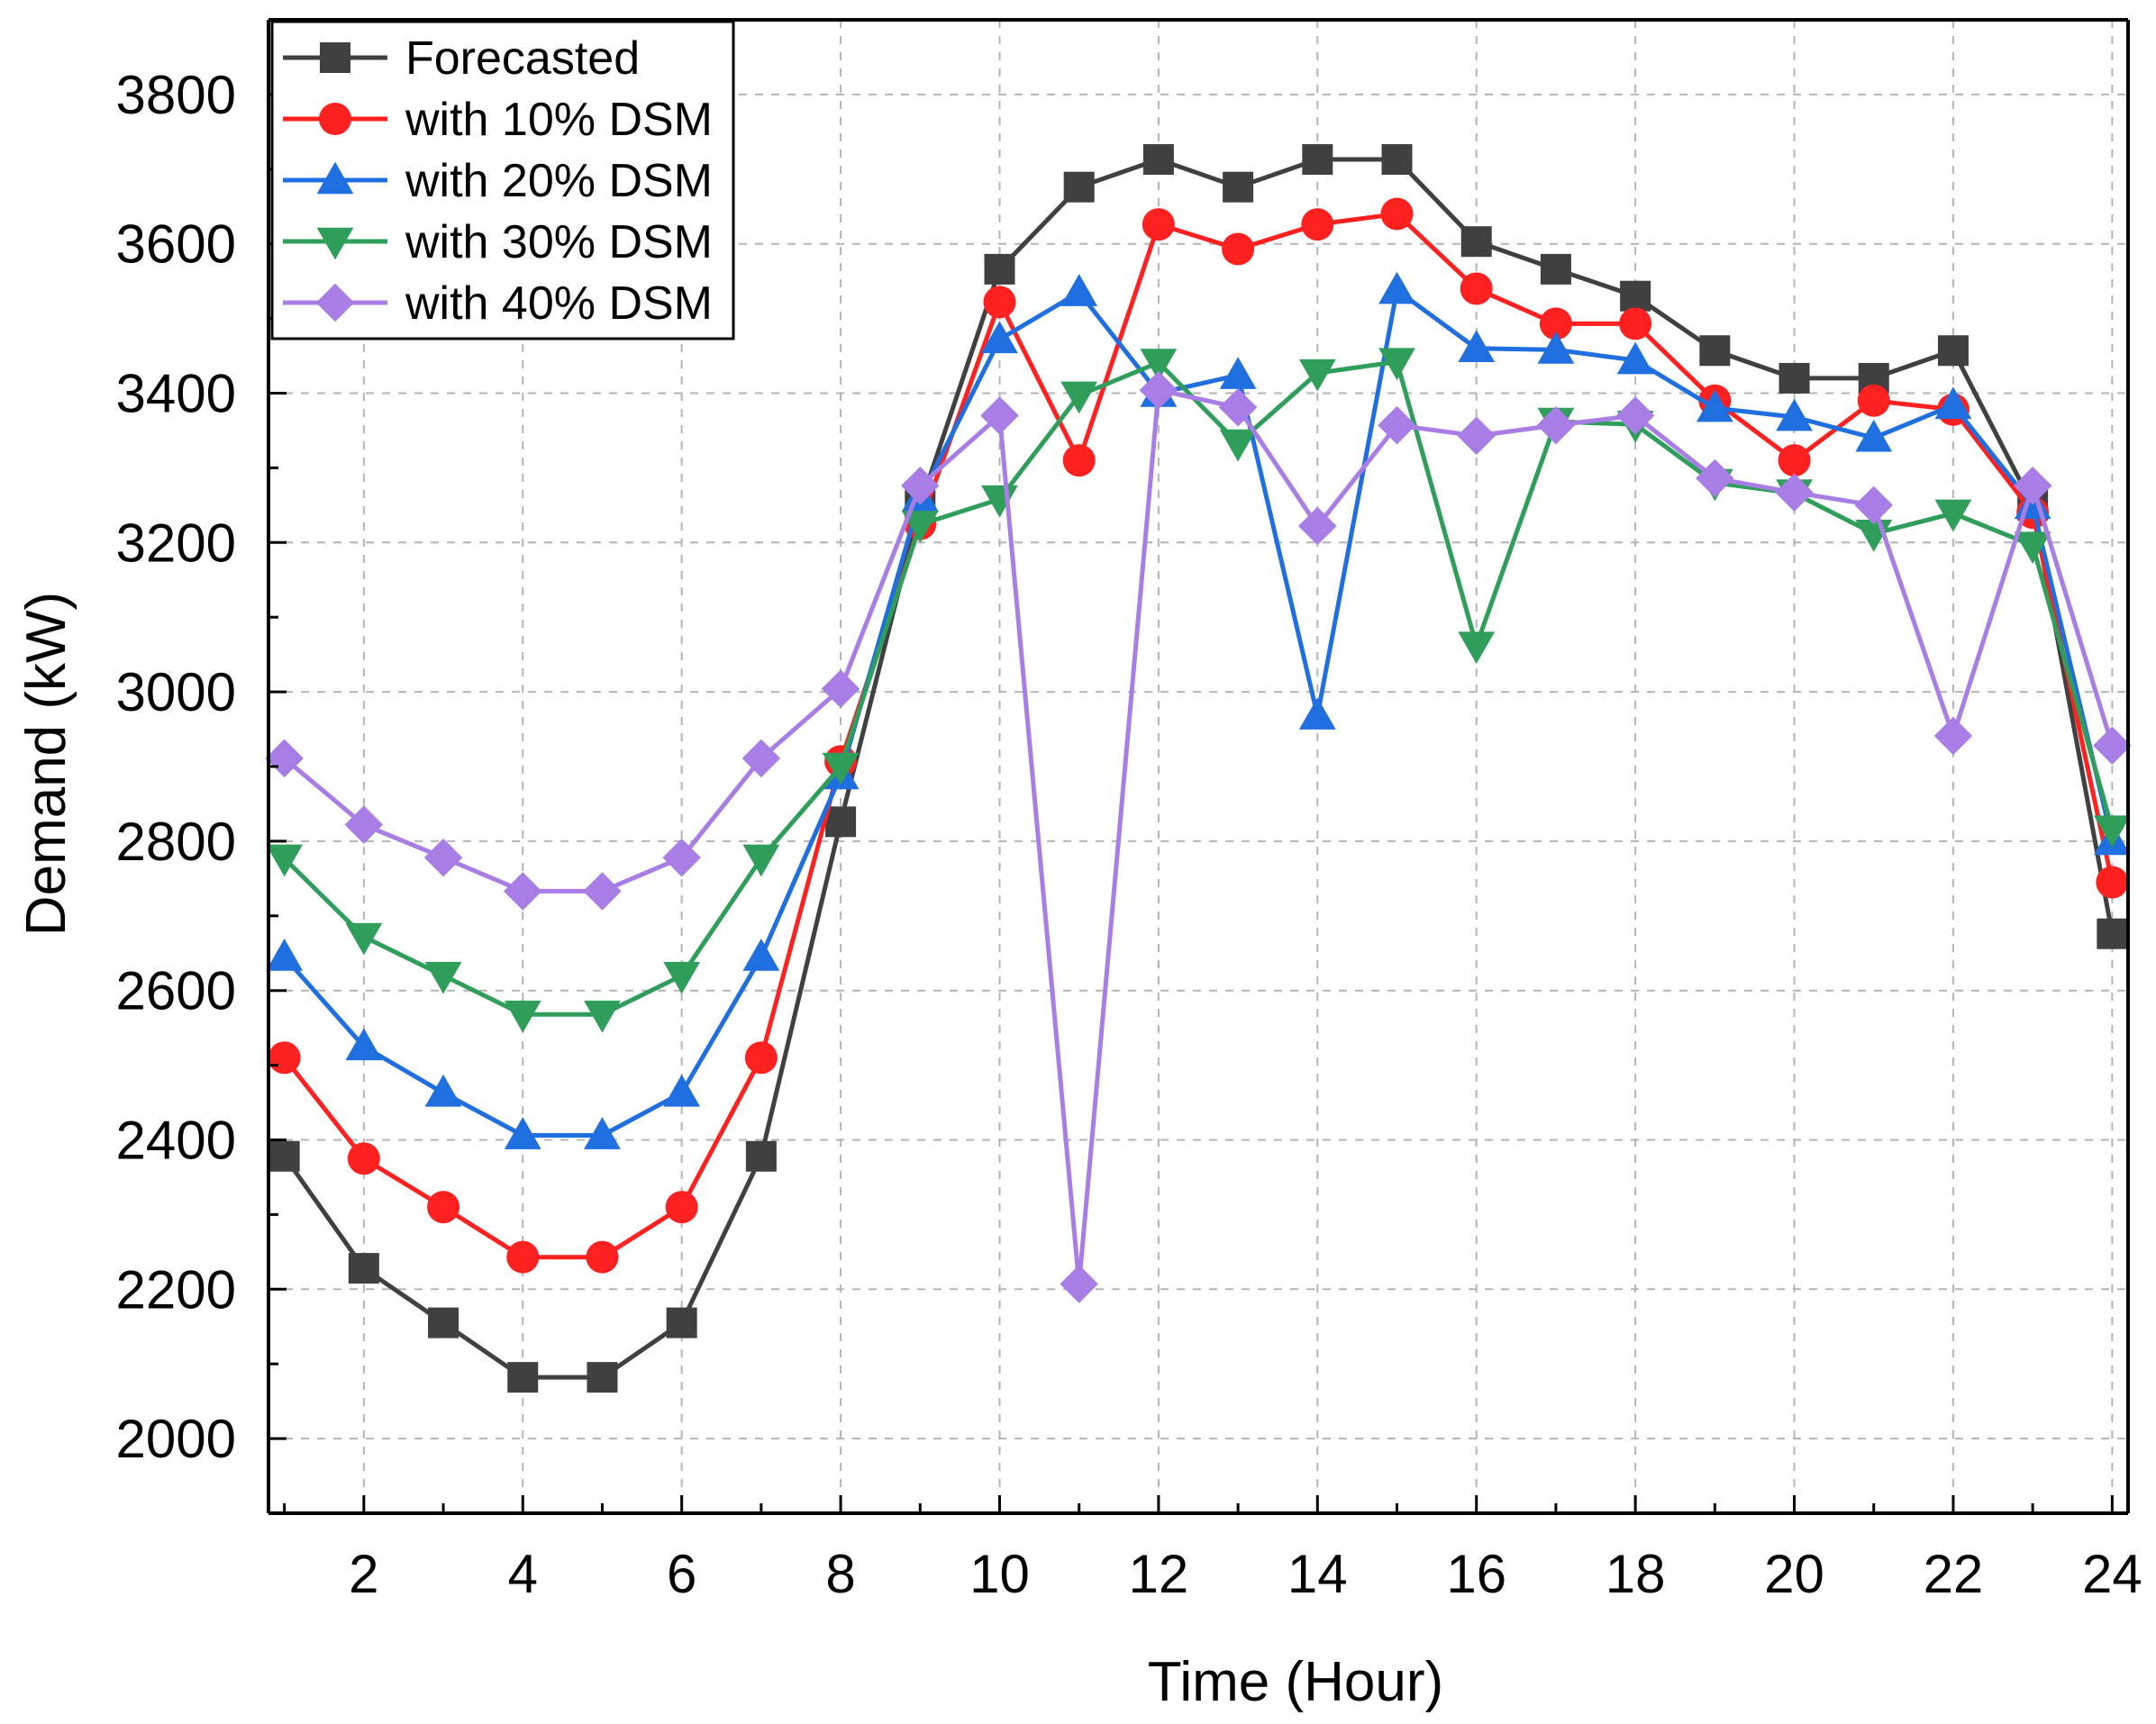 This screenshot has width=2156, height=1724. Describe the element at coordinates (681, 1574) in the screenshot. I see `x-tick-label: 6` at that location.